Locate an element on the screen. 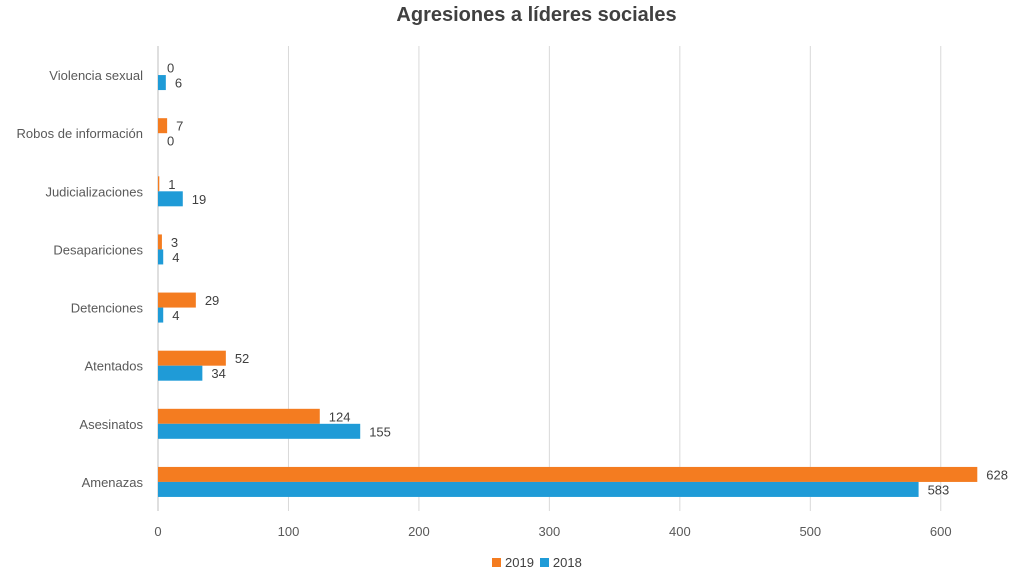 This screenshot has width=1021, height=574. legend-item-2018: 2018 is located at coordinates (560, 562).